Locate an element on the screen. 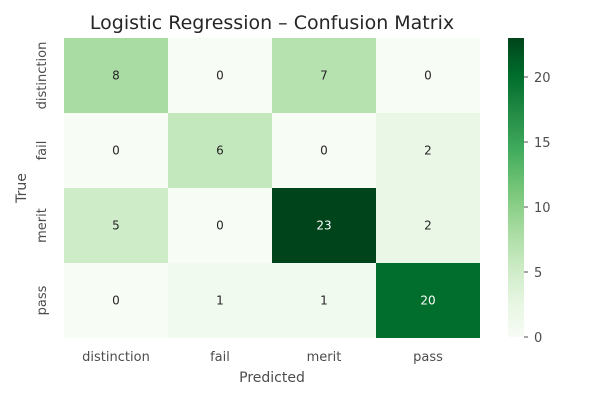 The image size is (600, 400). y-axis-label: True is located at coordinates (22, 188).